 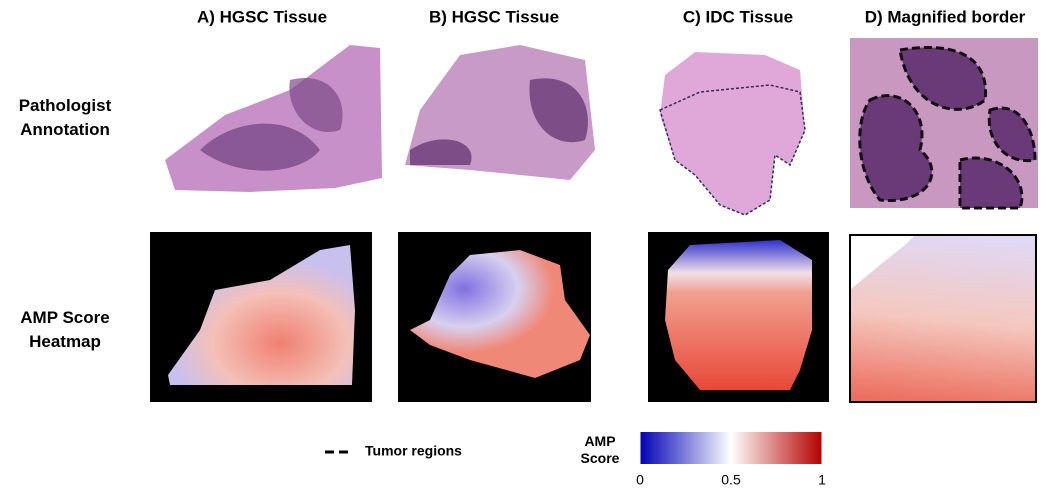 What do you see at coordinates (600, 449) in the screenshot?
I see `colorbar-title: AMP Score` at bounding box center [600, 449].